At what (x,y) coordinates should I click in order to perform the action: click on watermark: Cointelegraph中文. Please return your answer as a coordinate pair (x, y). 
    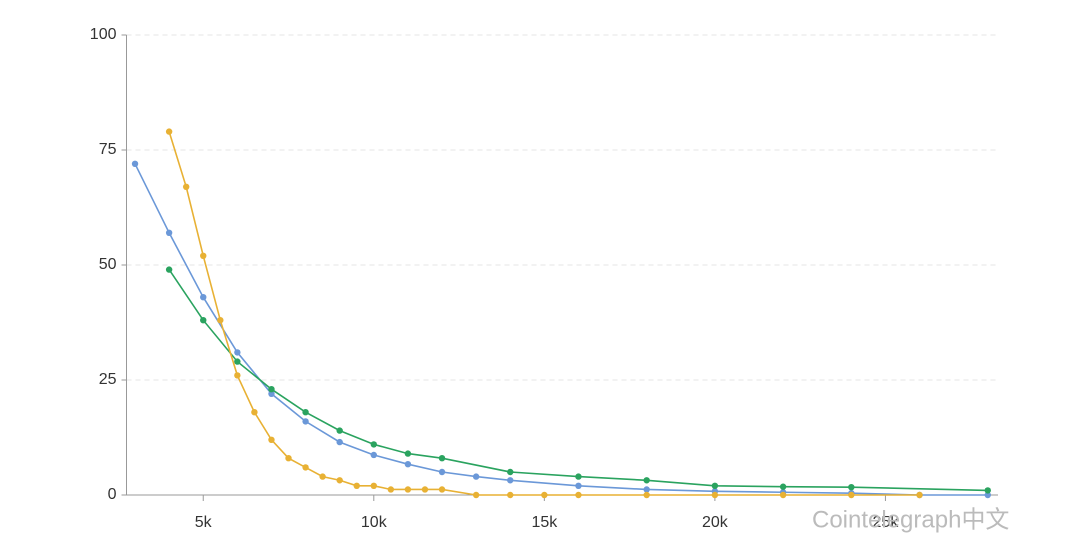
    Looking at the image, I should click on (910, 519).